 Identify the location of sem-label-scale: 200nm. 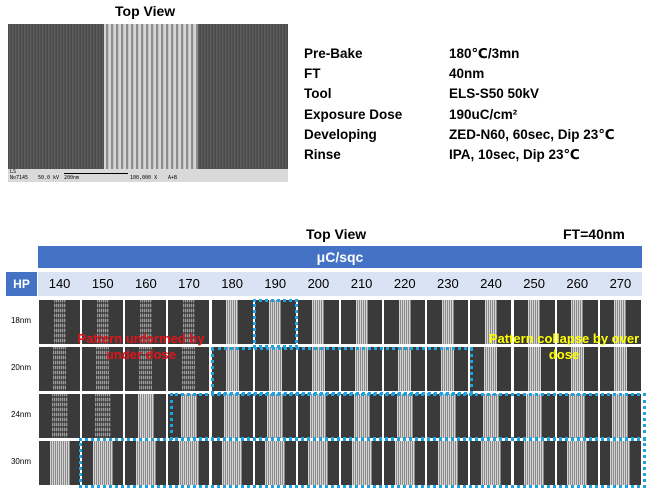
(72, 178).